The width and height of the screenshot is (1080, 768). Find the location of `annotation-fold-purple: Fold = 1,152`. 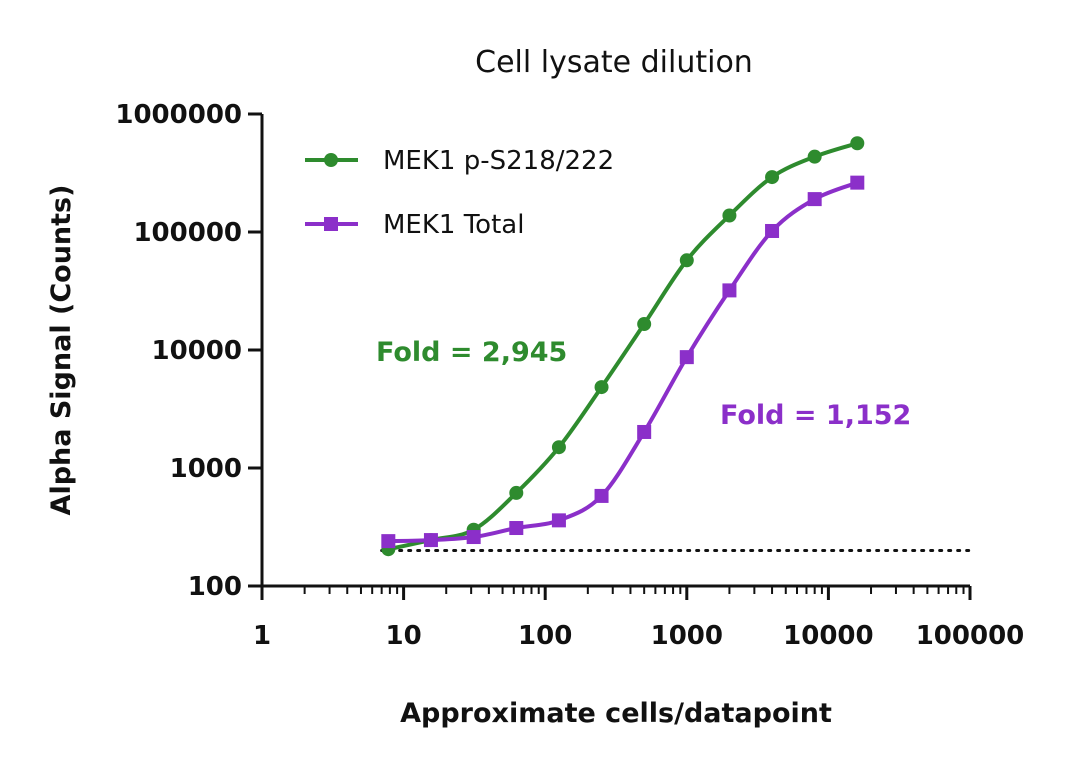

annotation-fold-purple: Fold = 1,152 is located at coordinates (815, 415).